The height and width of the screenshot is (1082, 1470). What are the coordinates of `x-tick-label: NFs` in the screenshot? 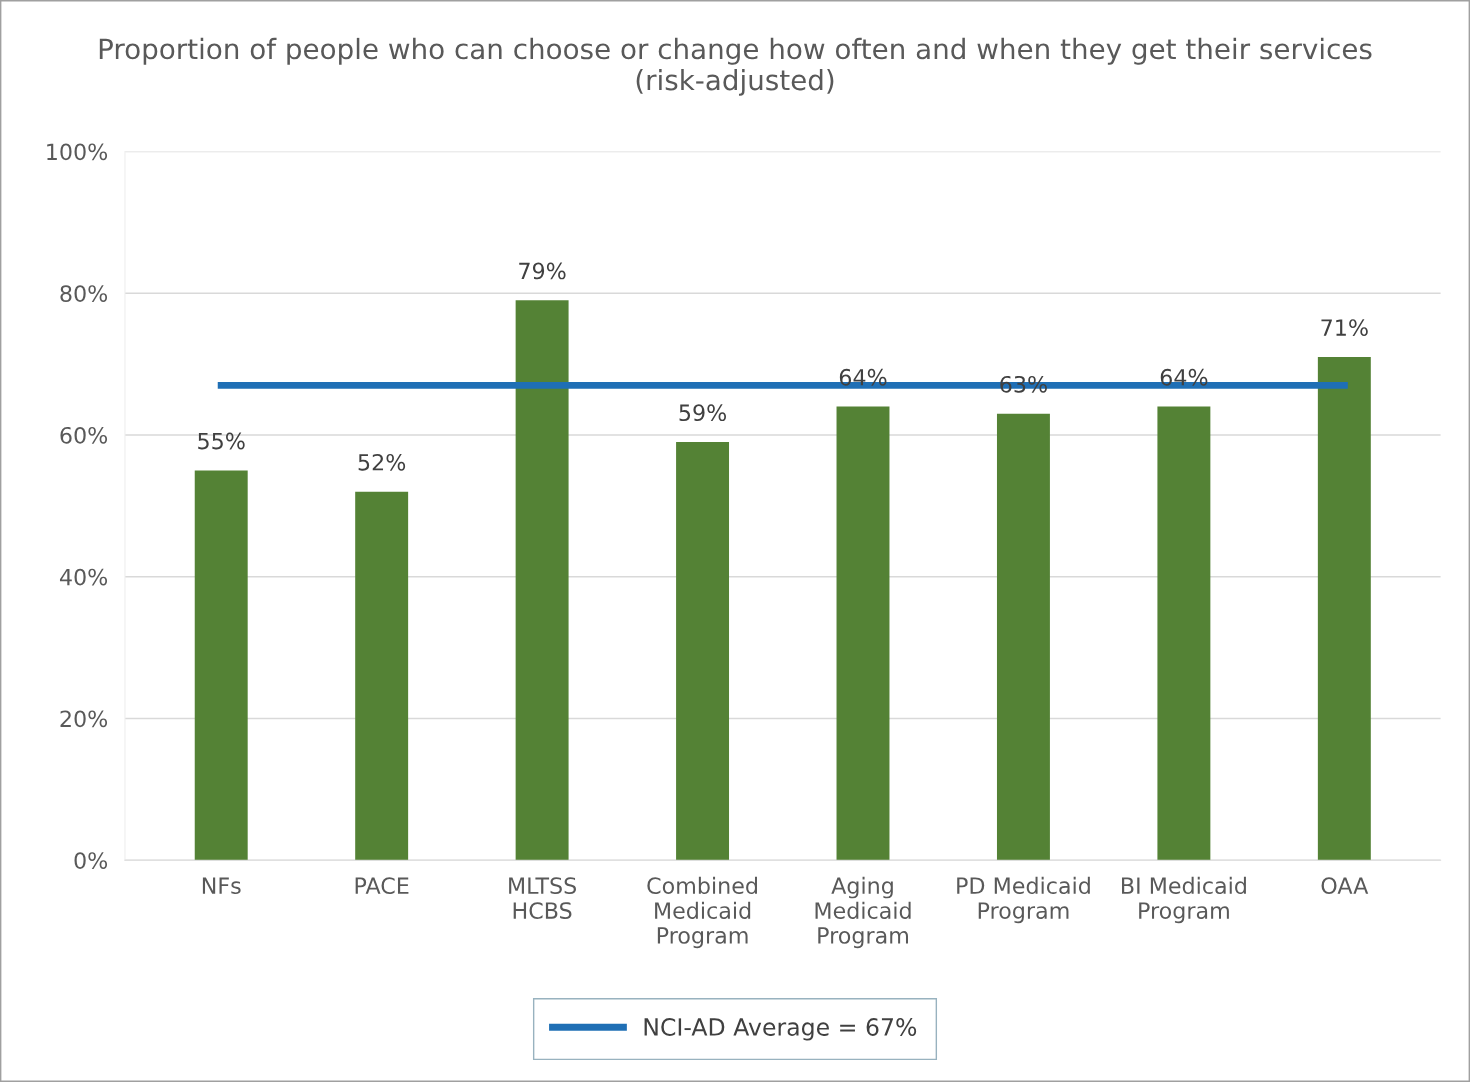 It's located at (221, 886).